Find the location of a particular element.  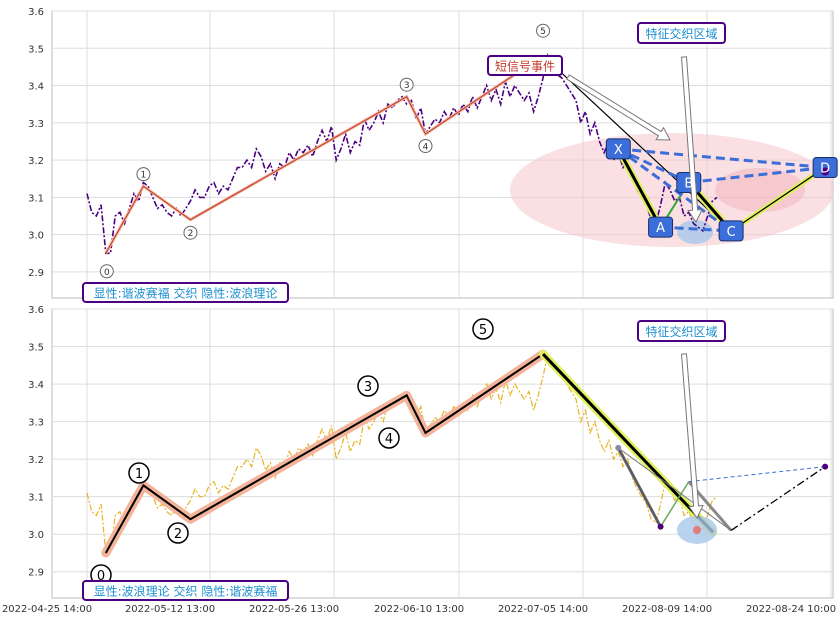

wave-5-c-line-bottom is located at coordinates (628, 443).